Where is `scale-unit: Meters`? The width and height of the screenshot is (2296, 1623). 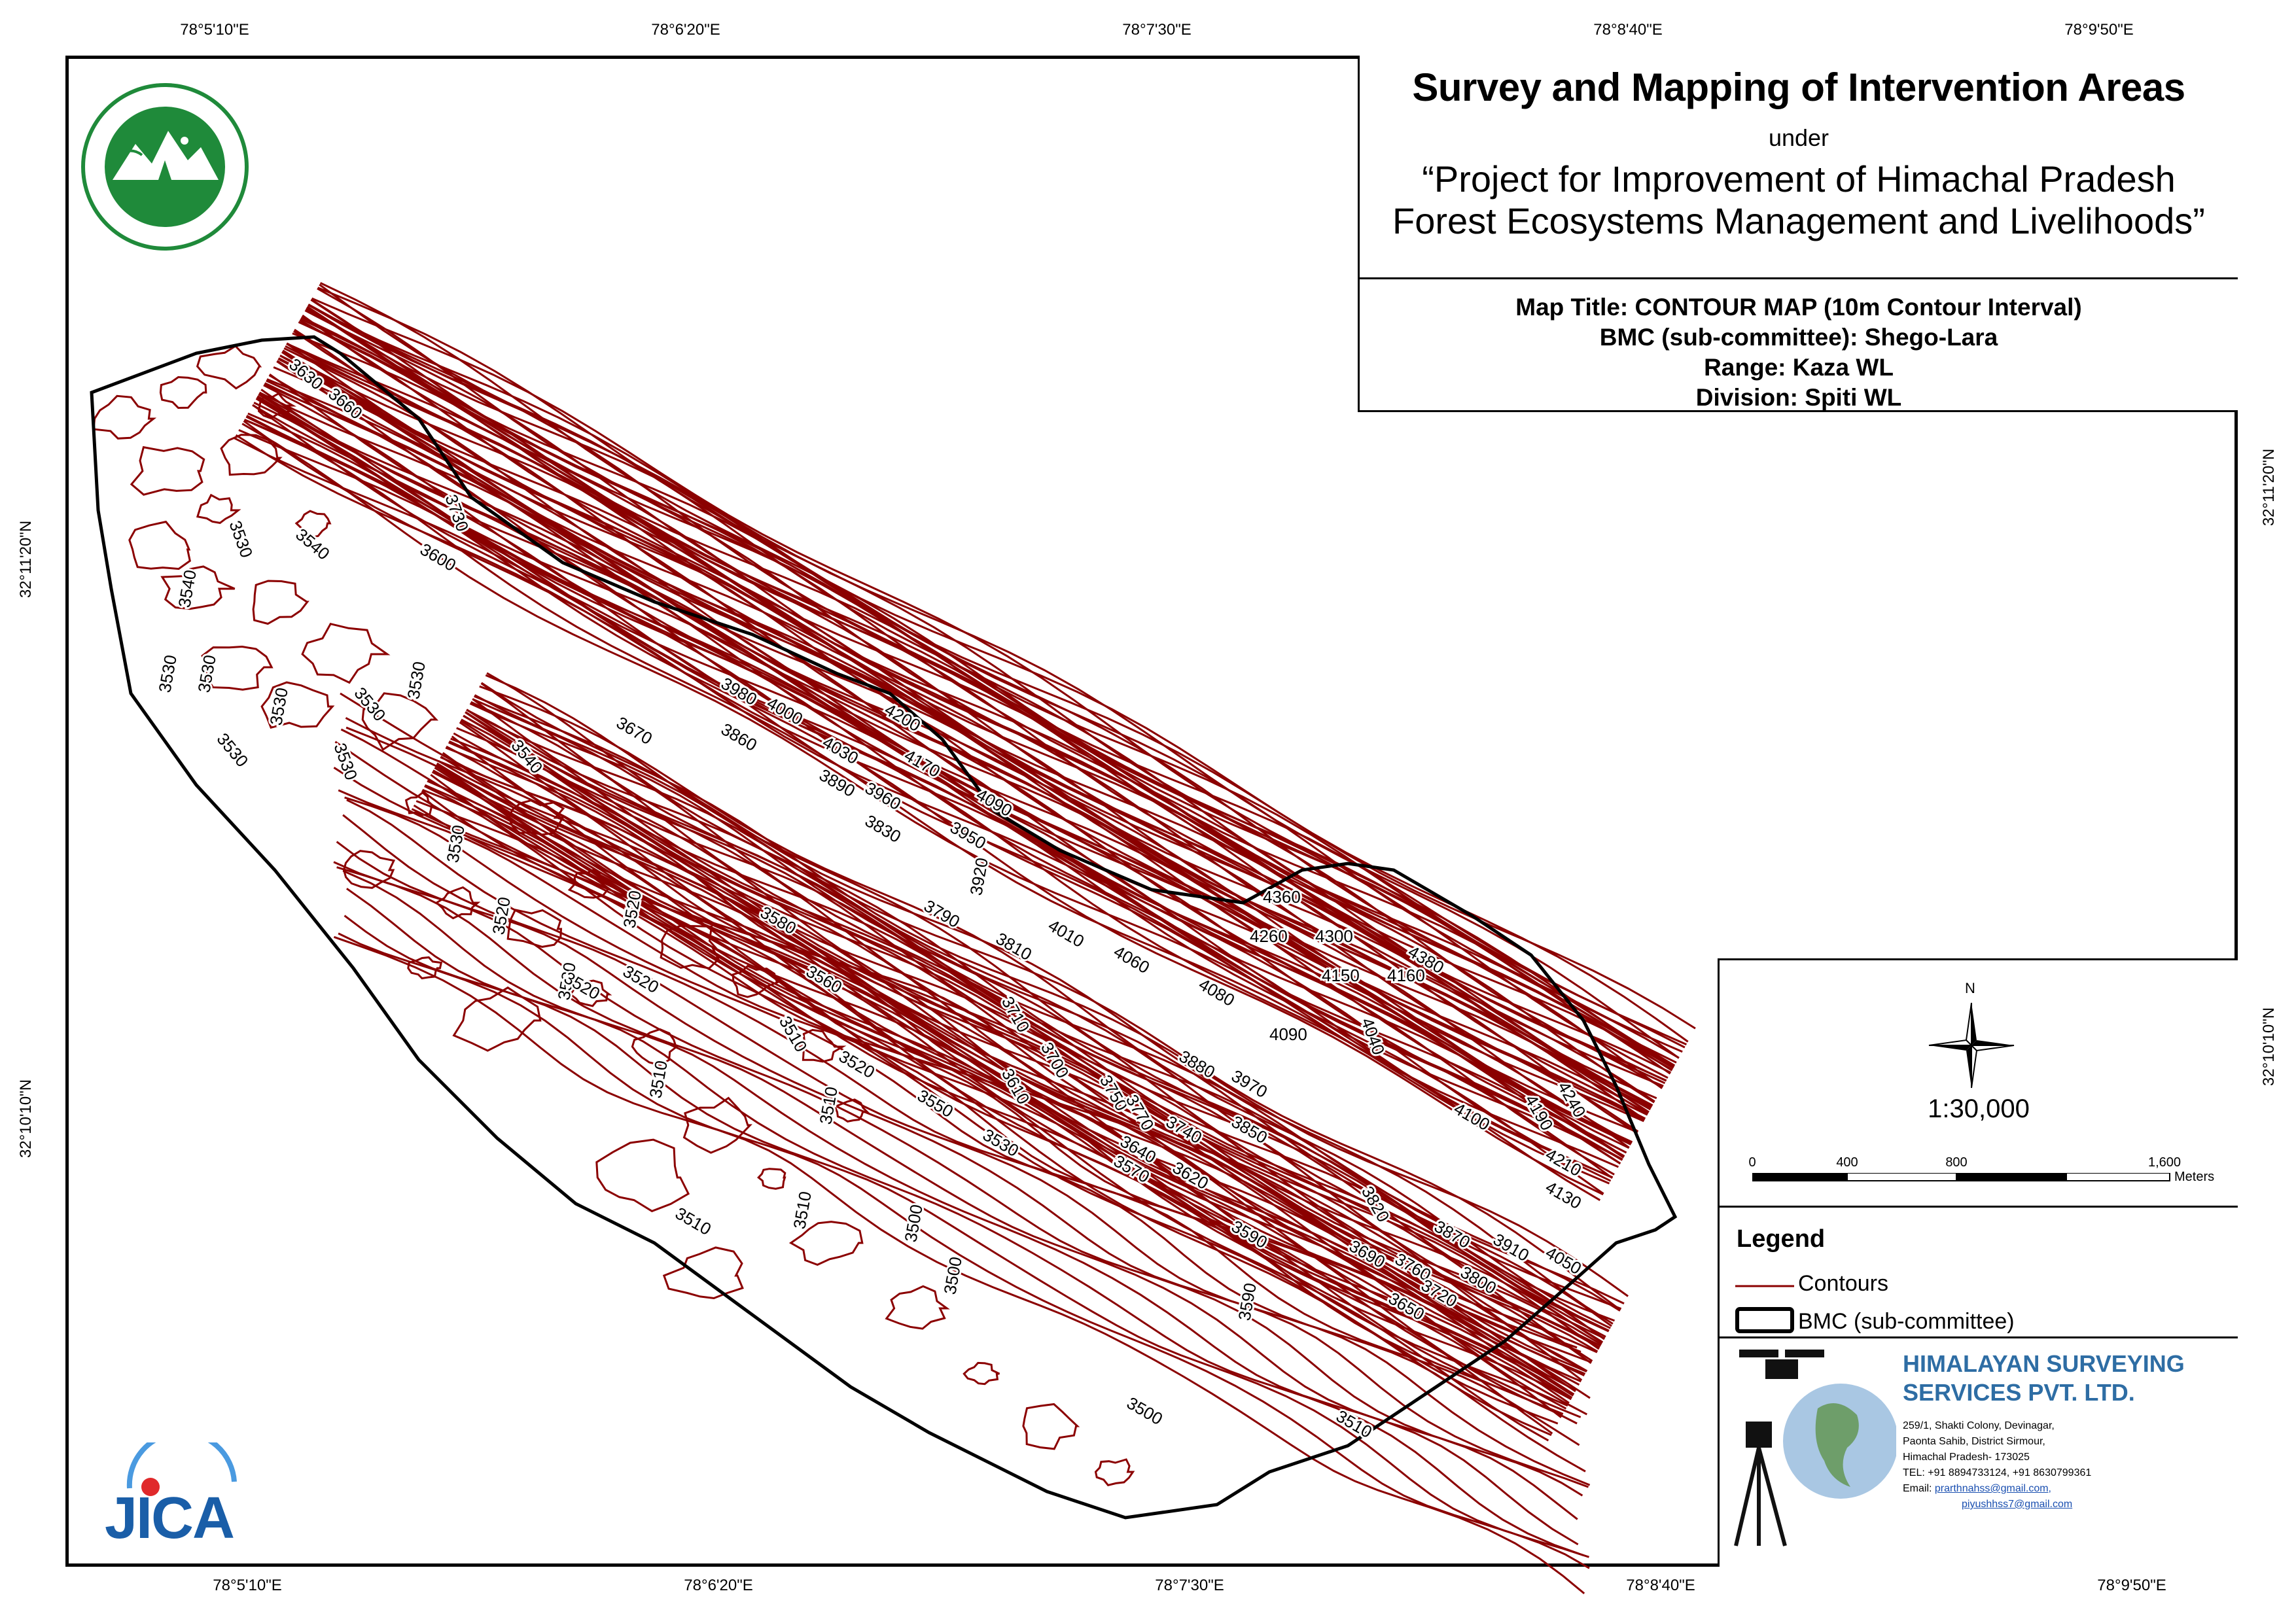
scale-unit: Meters is located at coordinates (2194, 1177).